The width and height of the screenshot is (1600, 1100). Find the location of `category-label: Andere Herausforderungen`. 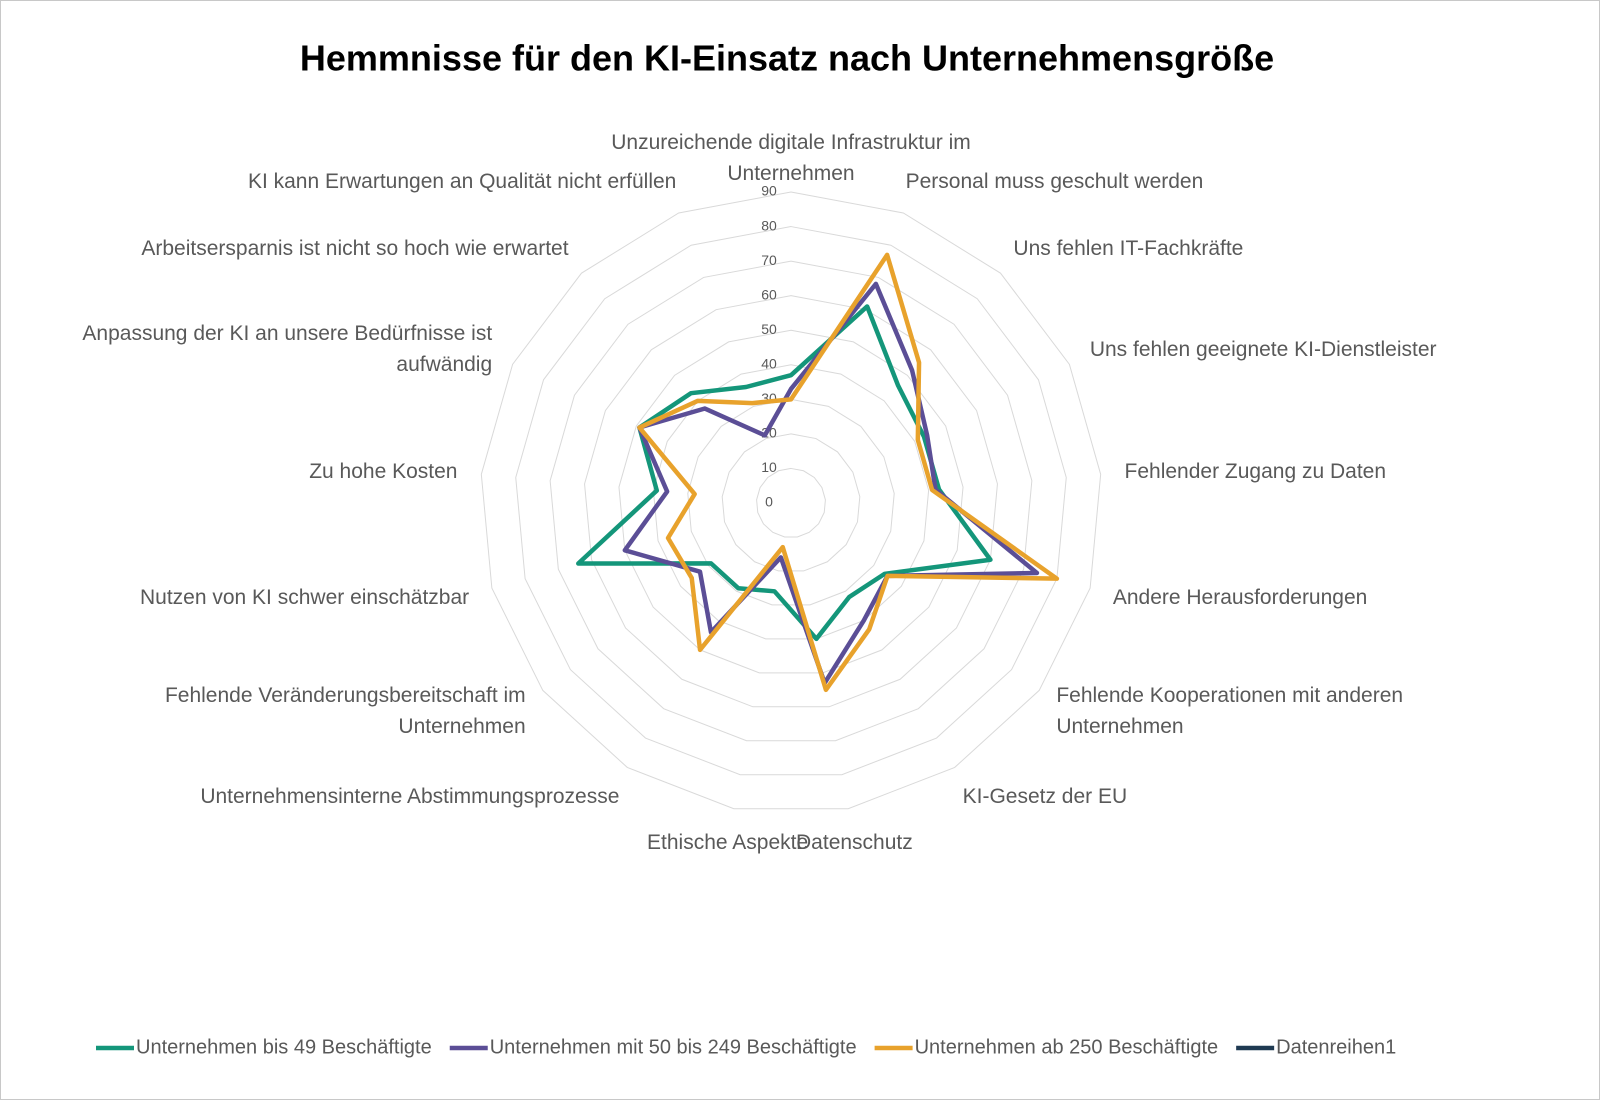

category-label: Andere Herausforderungen is located at coordinates (1240, 597).